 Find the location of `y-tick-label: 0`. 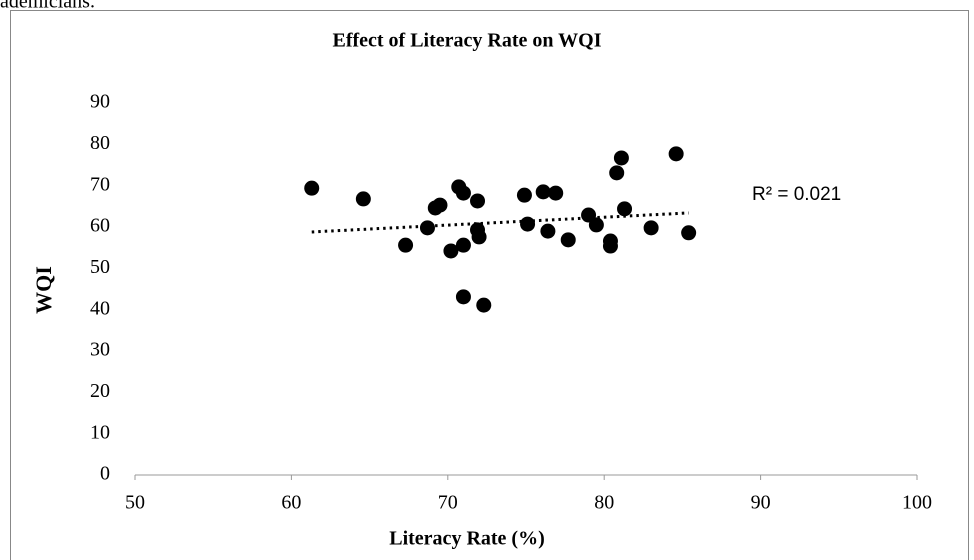

y-tick-label: 0 is located at coordinates (105, 474).